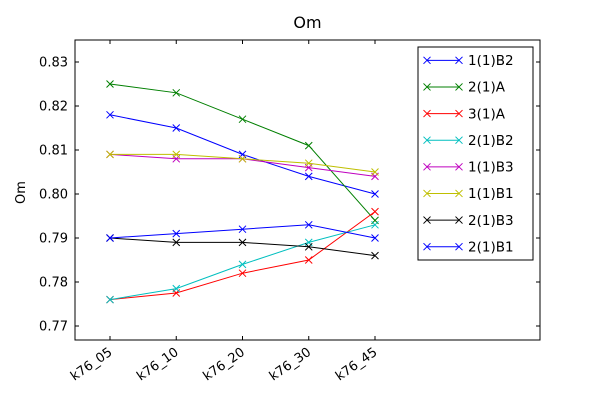 This screenshot has width=600, height=400. What do you see at coordinates (464, 114) in the screenshot?
I see `legend-entry-3(1)A: 3(1)A` at bounding box center [464, 114].